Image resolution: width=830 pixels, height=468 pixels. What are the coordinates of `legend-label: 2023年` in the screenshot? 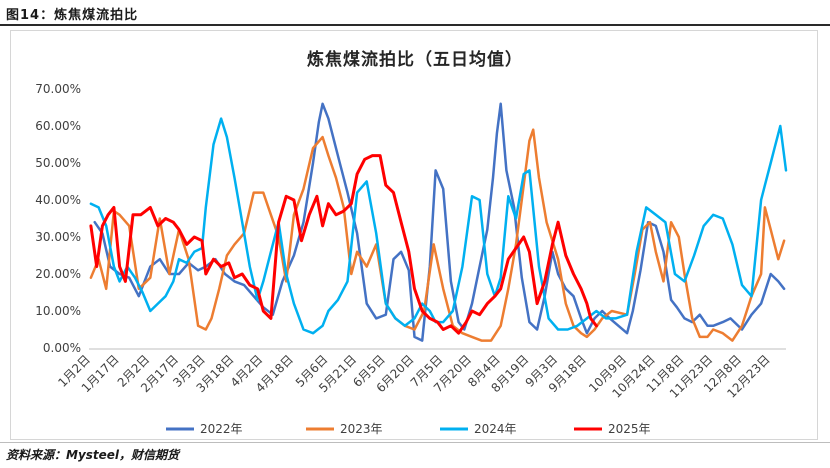 It's located at (361, 429).